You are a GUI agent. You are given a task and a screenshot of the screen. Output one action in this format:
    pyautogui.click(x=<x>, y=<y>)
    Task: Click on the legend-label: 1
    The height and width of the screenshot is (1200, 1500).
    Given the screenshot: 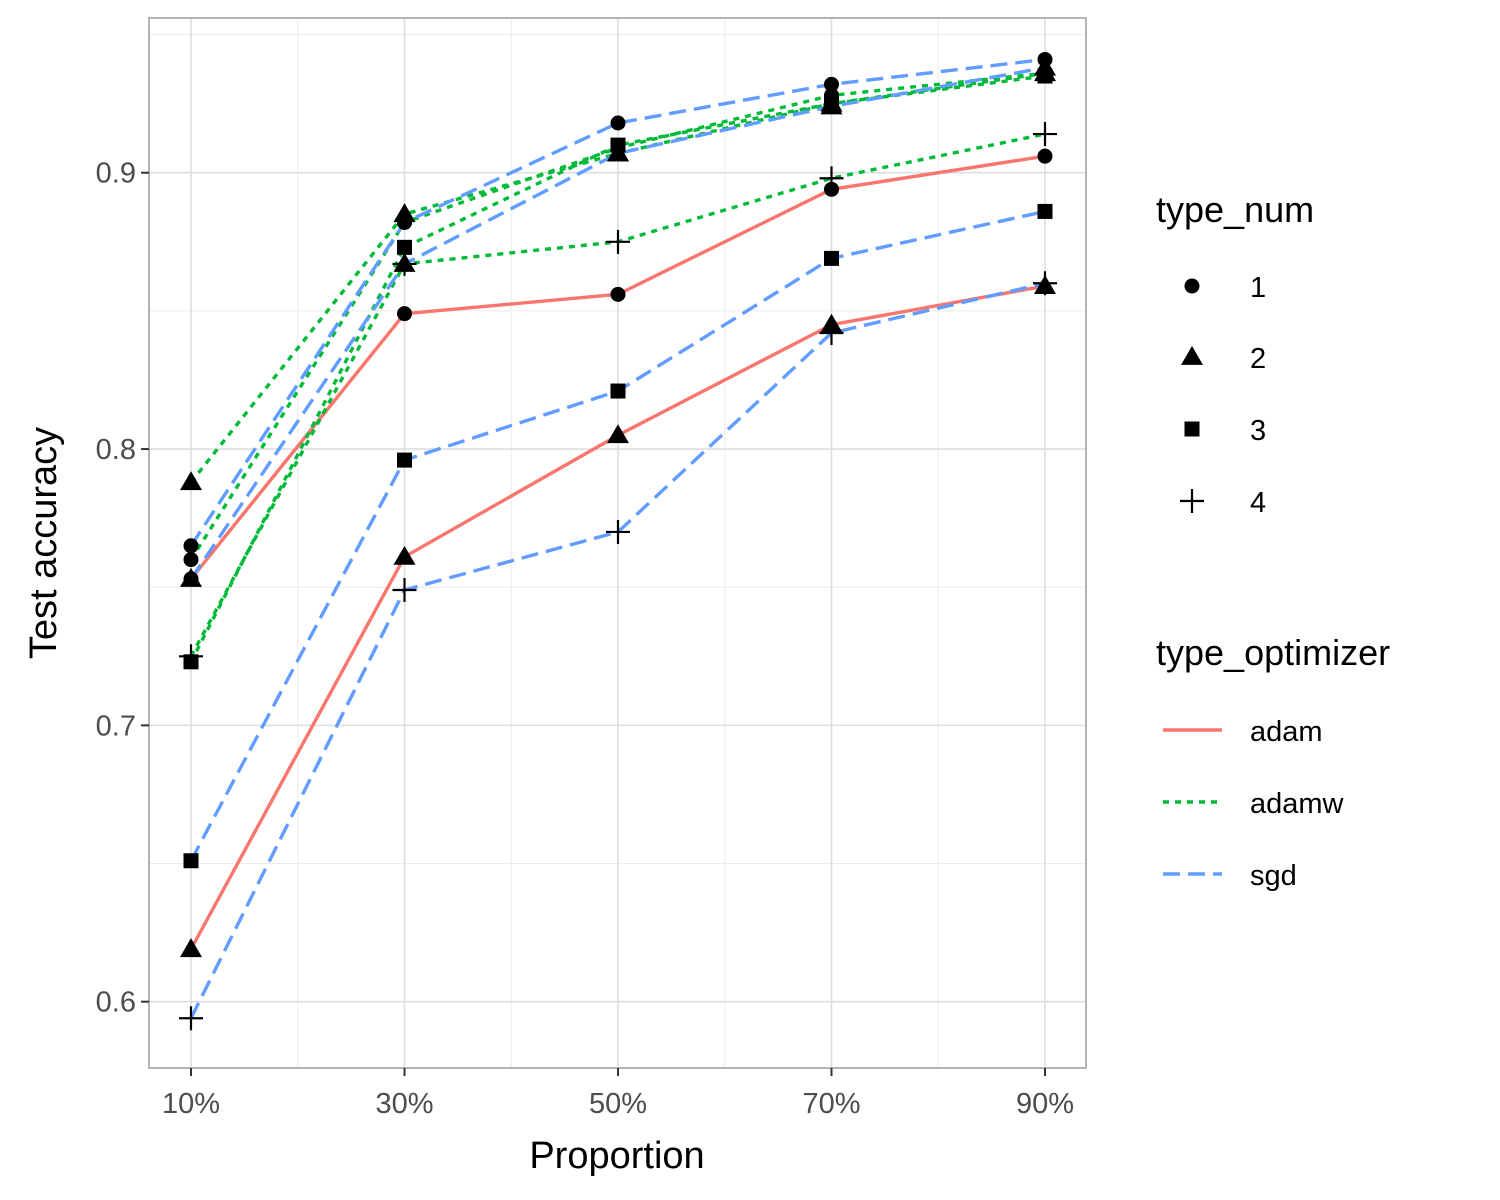 What is the action you would take?
    pyautogui.click(x=1258, y=288)
    